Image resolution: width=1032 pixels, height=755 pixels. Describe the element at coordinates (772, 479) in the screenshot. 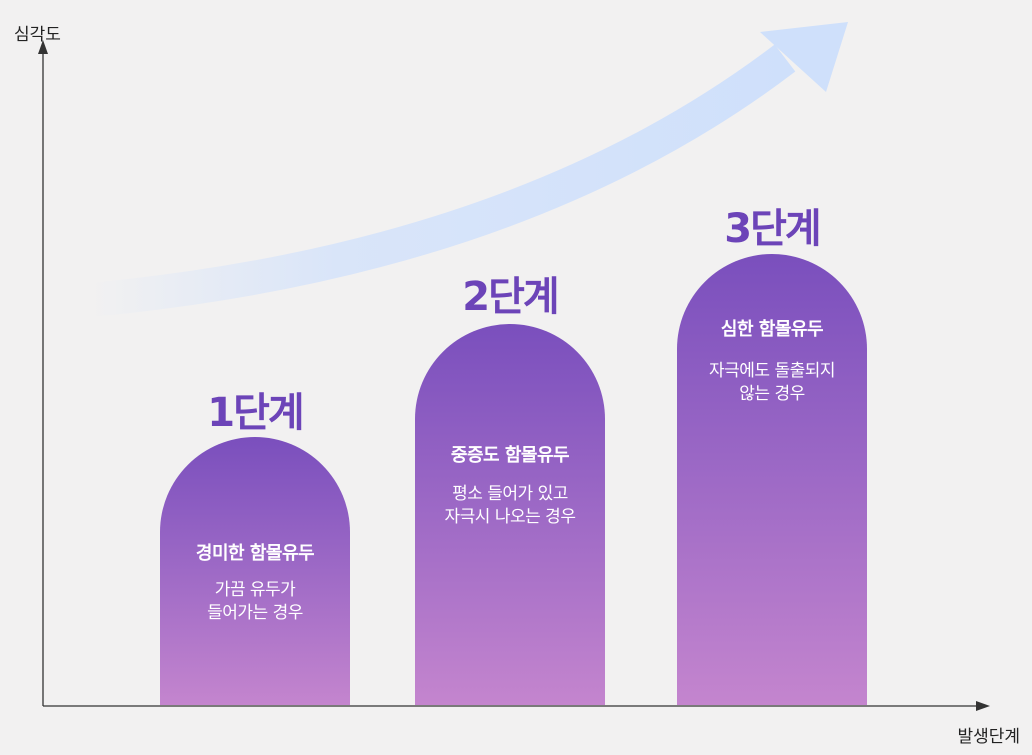

I see `stage-3-pillar: 심한 함몰유두 자극에도 돌출되지 않는 경우` at that location.